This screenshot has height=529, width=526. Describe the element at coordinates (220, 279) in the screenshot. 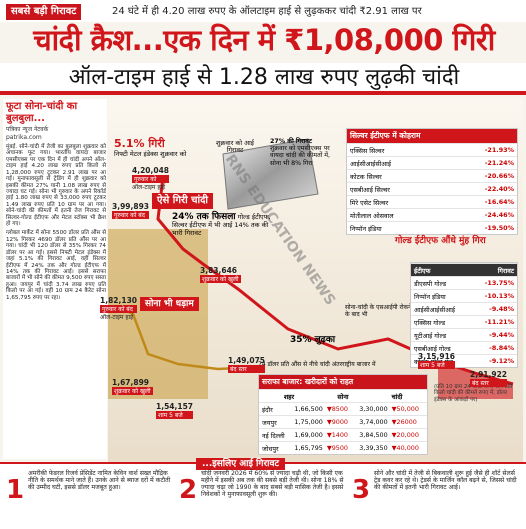

I see `price-note: शुक्रवार को खुली` at that location.